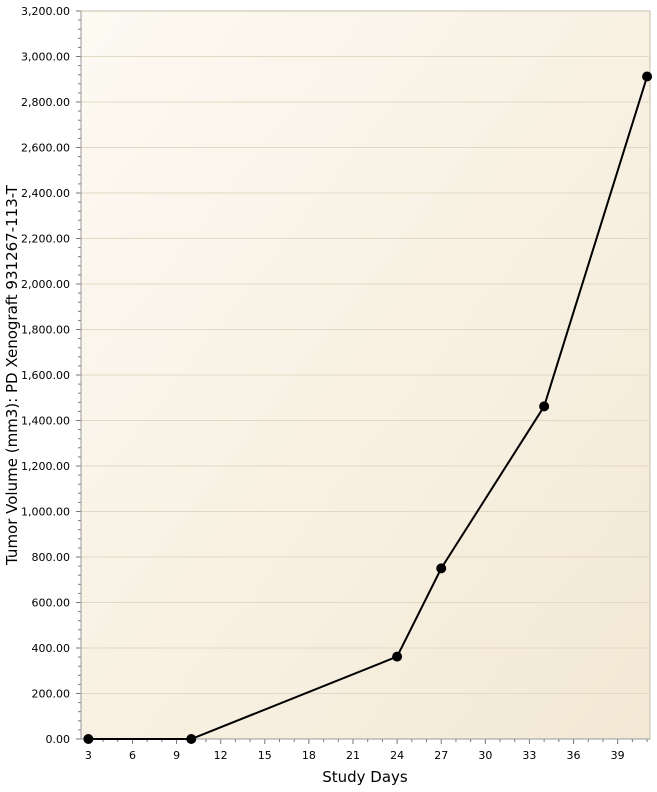 The height and width of the screenshot is (792, 657). What do you see at coordinates (45, 330) in the screenshot?
I see `y-tick-label: 1,800.00` at bounding box center [45, 330].